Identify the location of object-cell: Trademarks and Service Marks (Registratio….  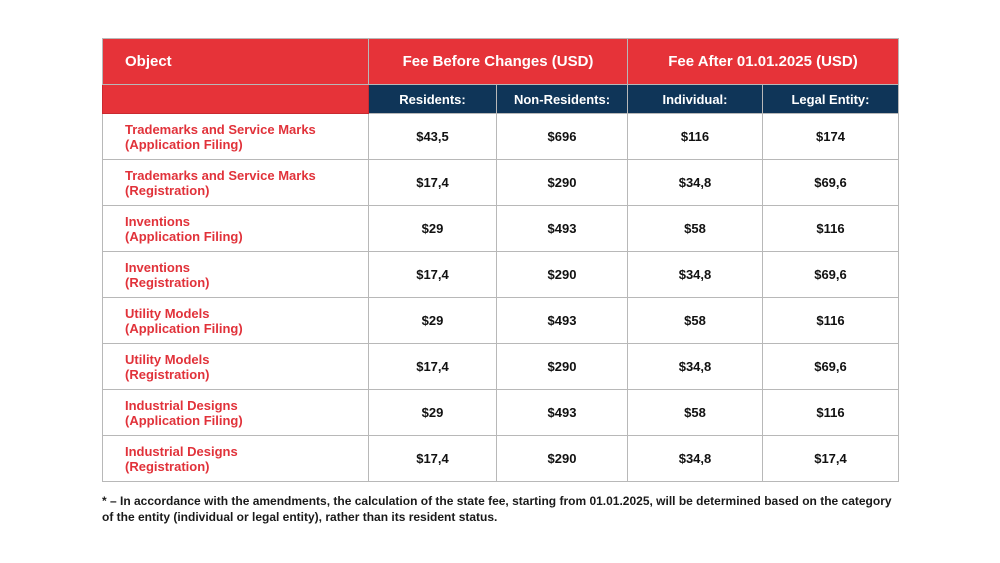
(235, 182).